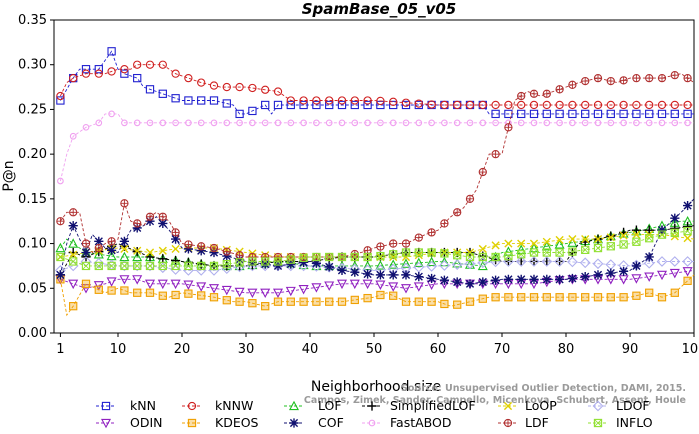 This screenshot has width=699, height=434. Describe the element at coordinates (129, 422) in the screenshot. I see `legend-item-odin: ODIN` at that location.